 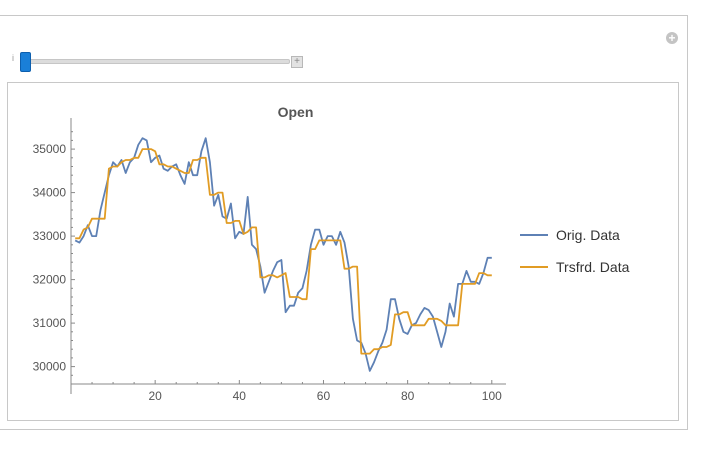 I want to click on slider-label: i, so click(x=13, y=58).